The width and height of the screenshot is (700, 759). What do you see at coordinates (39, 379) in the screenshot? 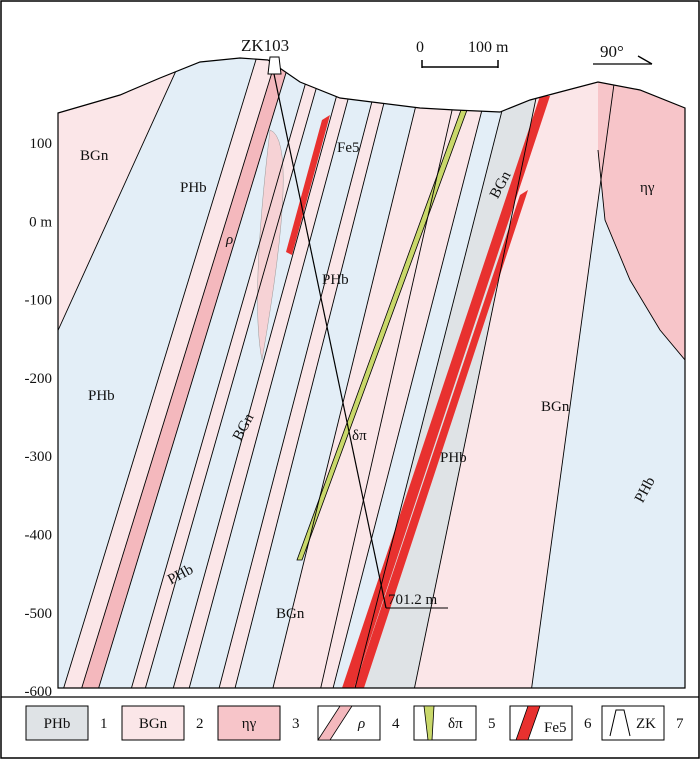
I see `depth-tick-label: -200` at bounding box center [39, 379].